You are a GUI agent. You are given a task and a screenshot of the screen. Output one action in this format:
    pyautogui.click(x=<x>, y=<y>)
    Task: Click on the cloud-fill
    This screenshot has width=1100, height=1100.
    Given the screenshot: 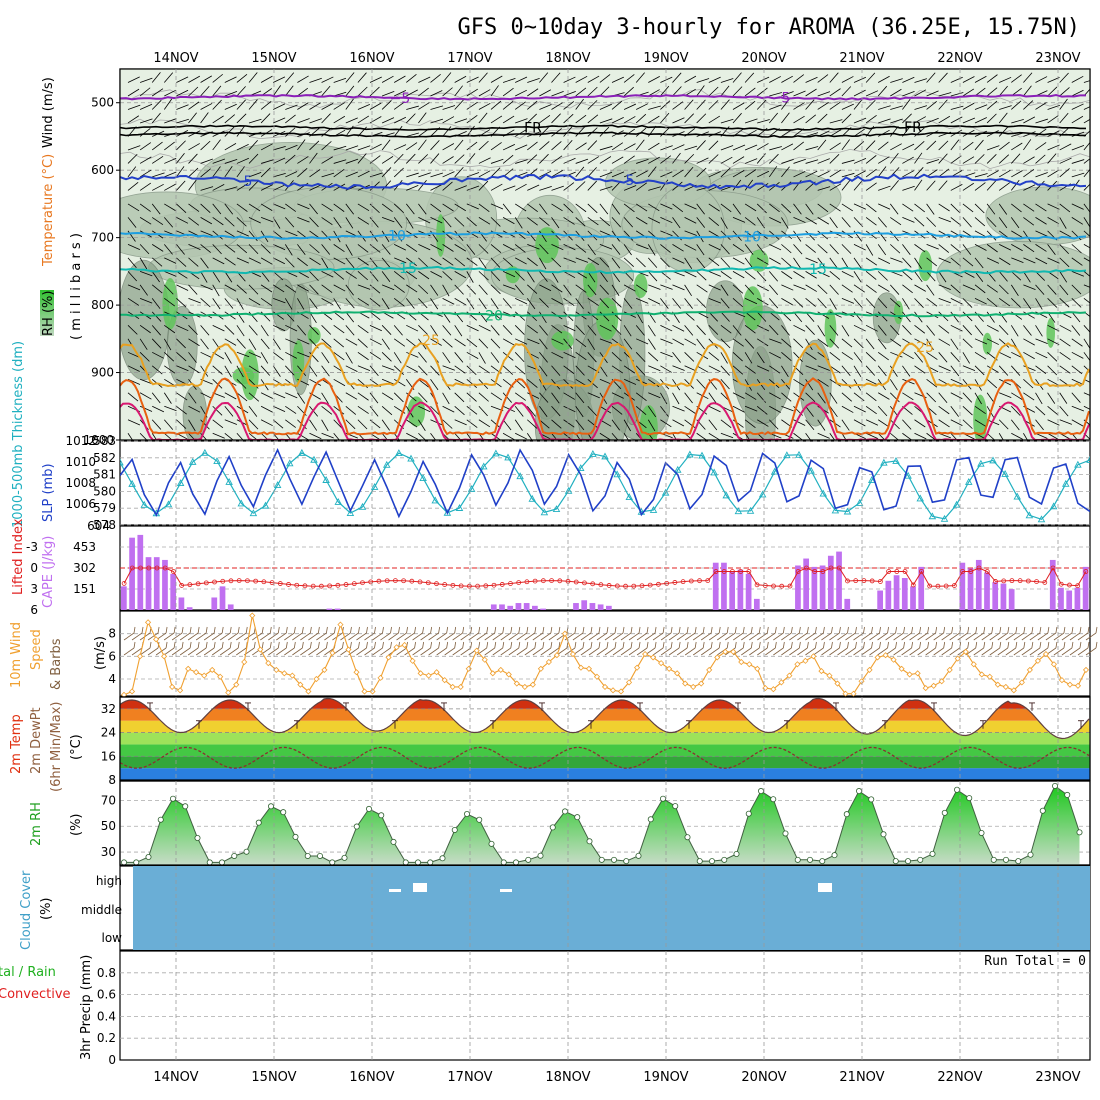 What is the action you would take?
    pyautogui.click(x=611, y=908)
    